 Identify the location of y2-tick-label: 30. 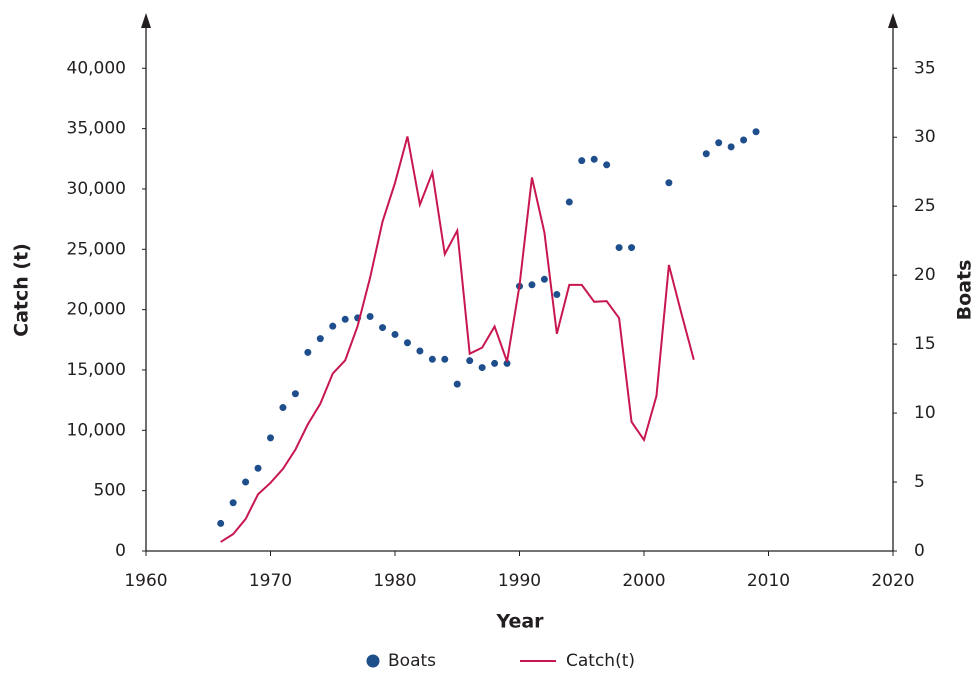
(925, 137).